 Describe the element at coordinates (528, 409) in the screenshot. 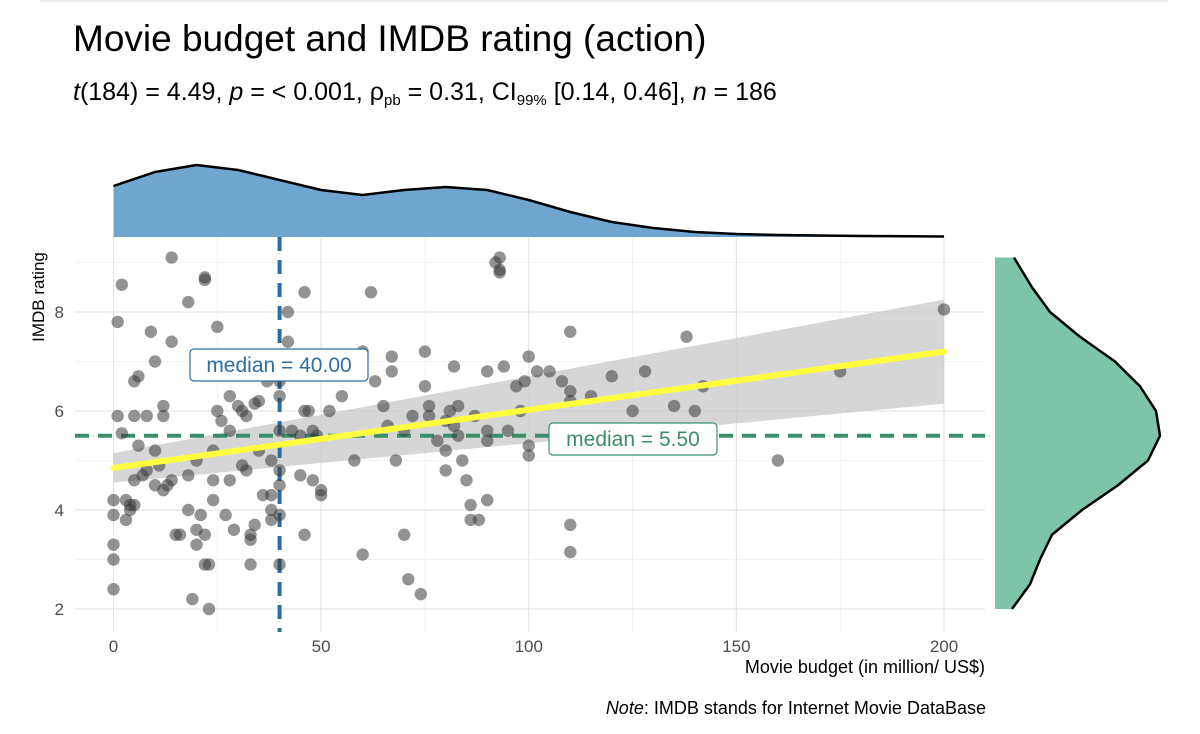

I see `regression-line` at that location.